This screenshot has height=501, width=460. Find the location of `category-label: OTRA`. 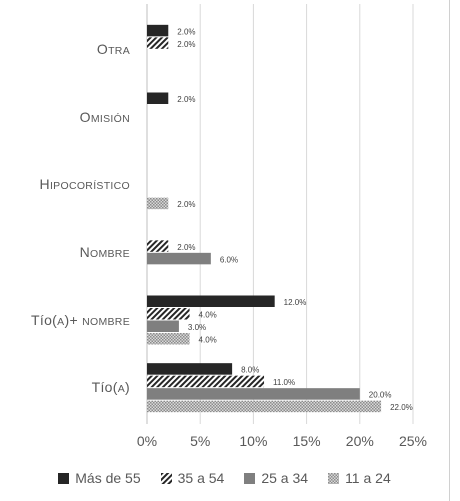

category-label: OTRA is located at coordinates (113, 48).